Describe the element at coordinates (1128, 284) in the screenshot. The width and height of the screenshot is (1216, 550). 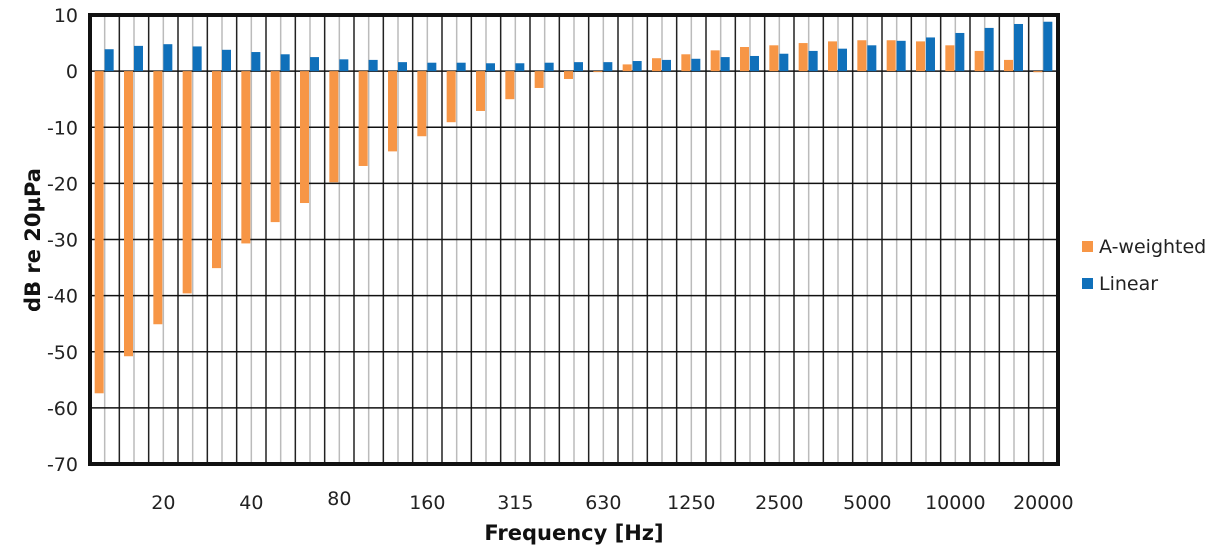
I see `legend-label: Linear` at that location.